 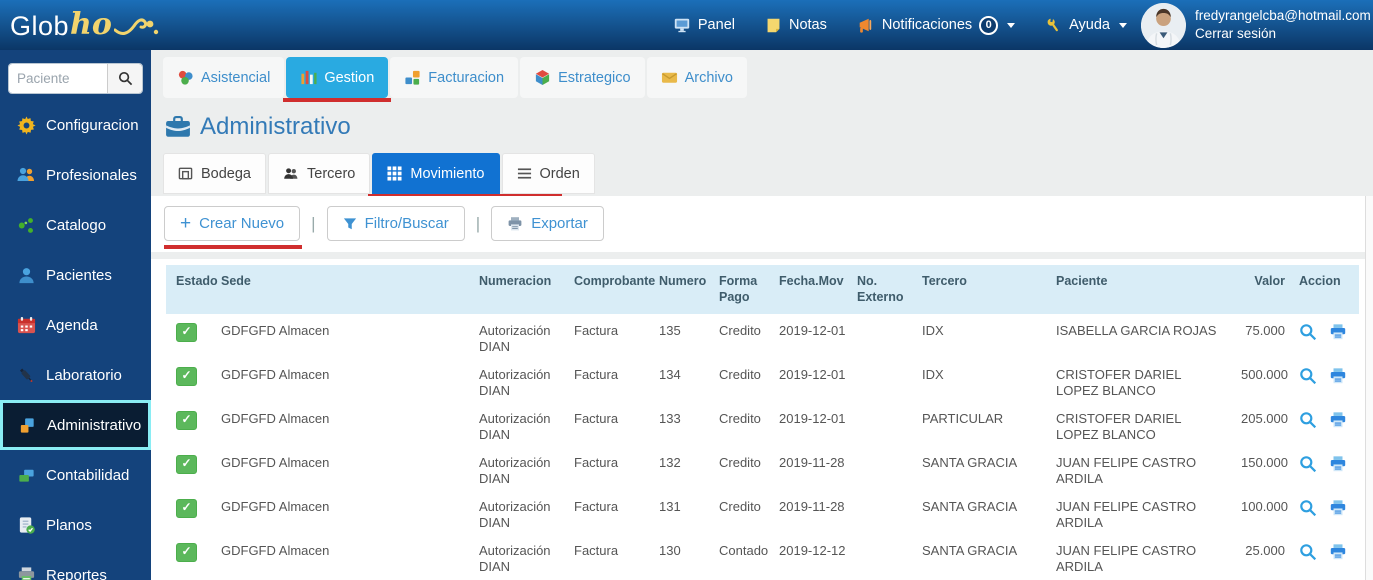 I want to click on tab-facturacion: Facturacion, so click(x=454, y=77).